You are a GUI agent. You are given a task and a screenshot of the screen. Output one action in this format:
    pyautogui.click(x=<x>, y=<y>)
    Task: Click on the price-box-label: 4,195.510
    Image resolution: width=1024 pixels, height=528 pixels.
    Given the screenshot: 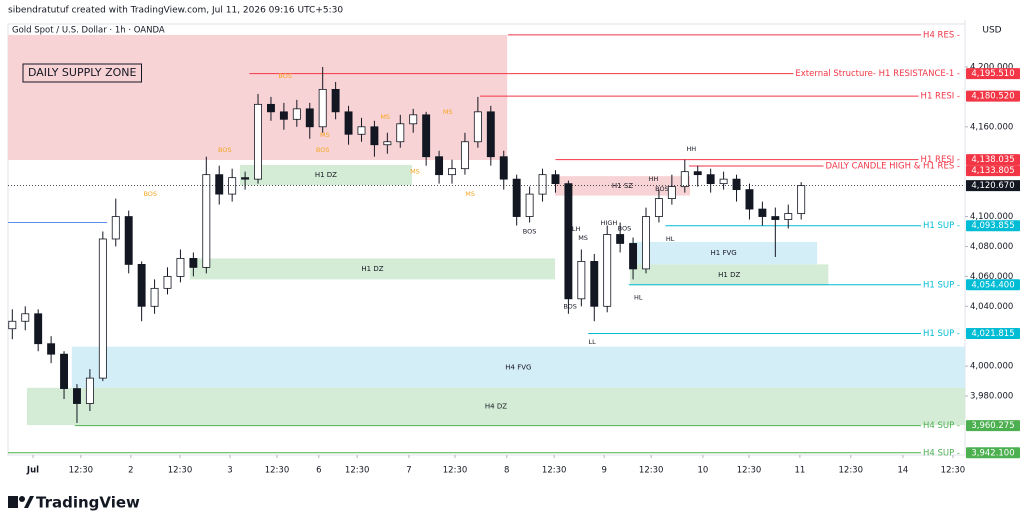 What is the action you would take?
    pyautogui.click(x=992, y=74)
    